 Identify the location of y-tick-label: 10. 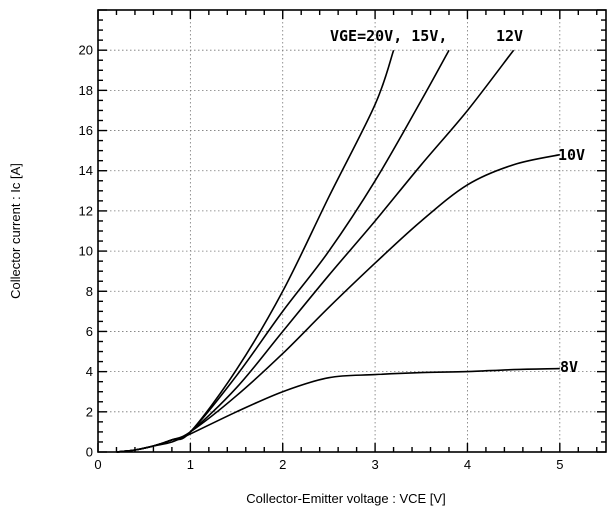
(86, 251).